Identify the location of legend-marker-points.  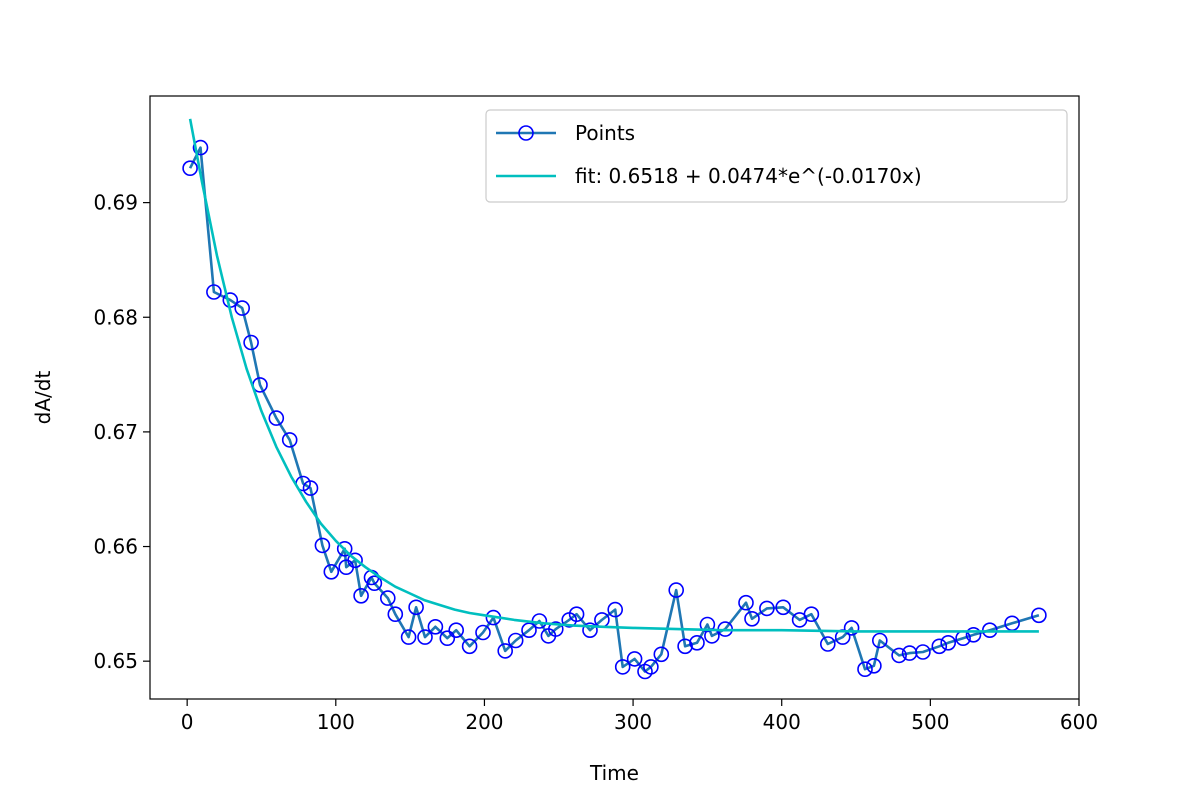
(526, 133).